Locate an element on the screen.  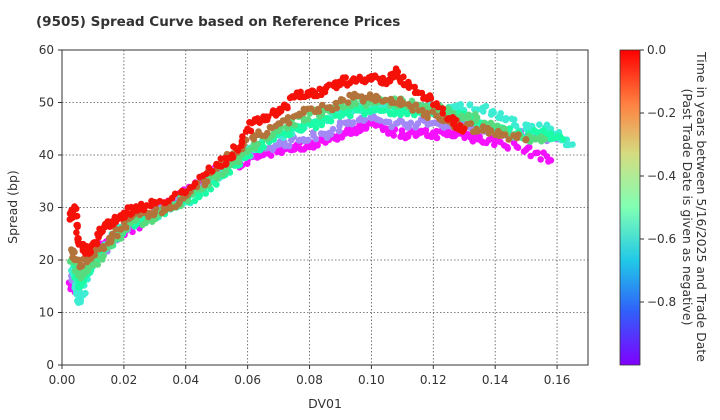
x-tick-label: 0.00 is located at coordinates (62, 380).